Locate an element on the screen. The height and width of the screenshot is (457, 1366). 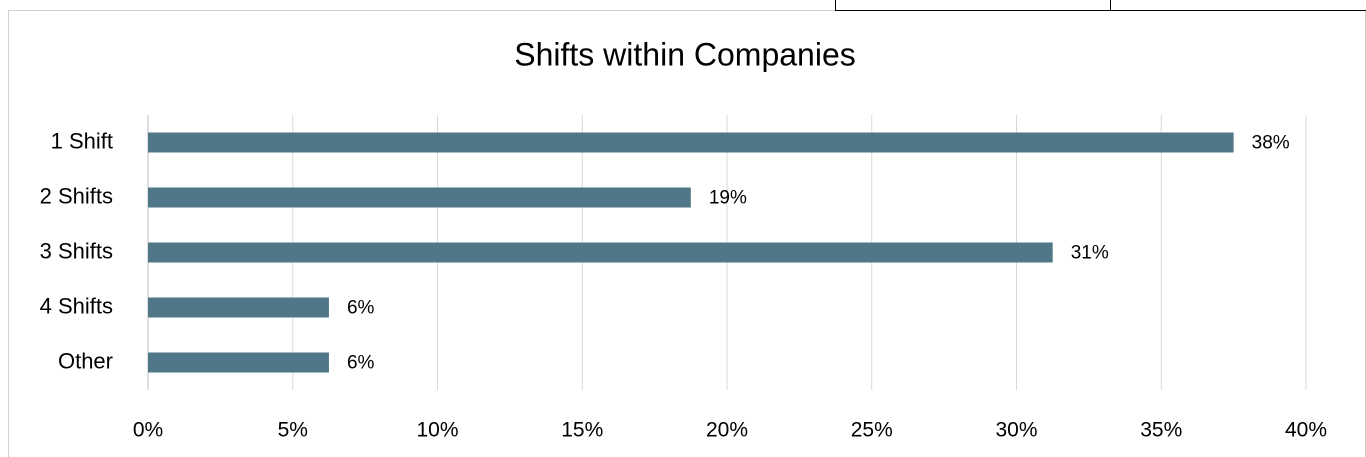
data-label: 31% is located at coordinates (1090, 253).